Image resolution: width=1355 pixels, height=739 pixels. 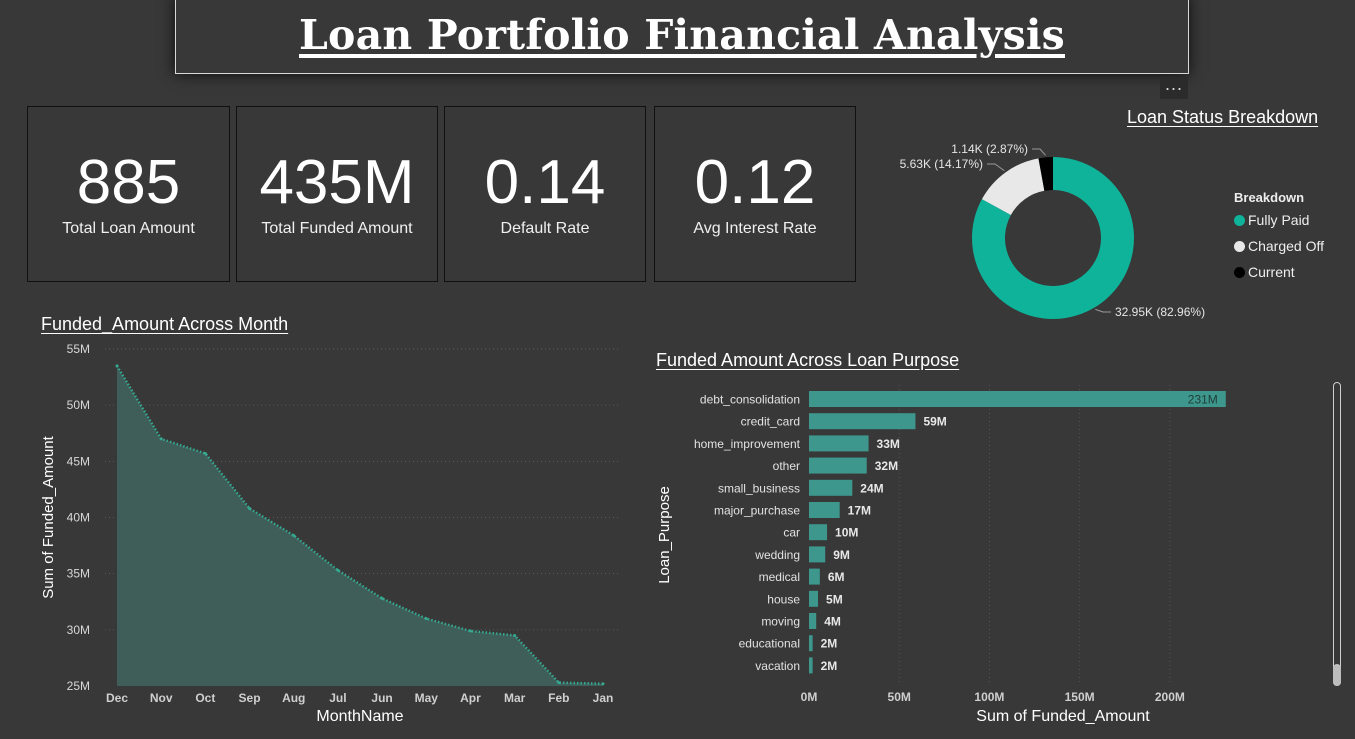 I want to click on x-tick-label: Nov, so click(x=161, y=698).